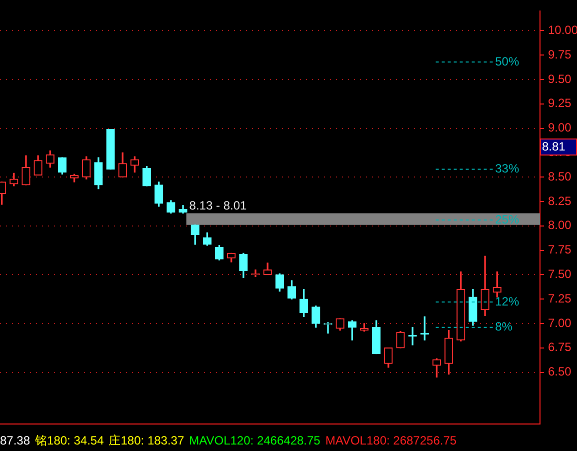  What do you see at coordinates (560, 127) in the screenshot?
I see `y-tick-label: 9.00` at bounding box center [560, 127].